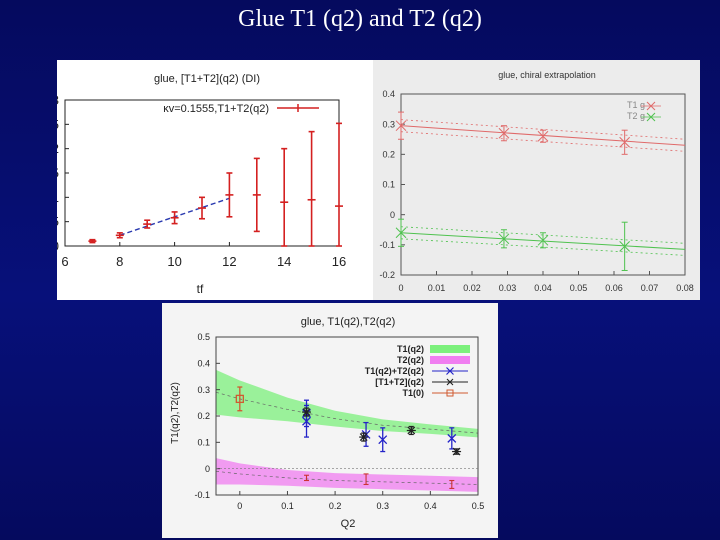 This screenshot has height=540, width=720. What do you see at coordinates (387, 275) in the screenshot?
I see `y-tick-label: -0.2` at bounding box center [387, 275].